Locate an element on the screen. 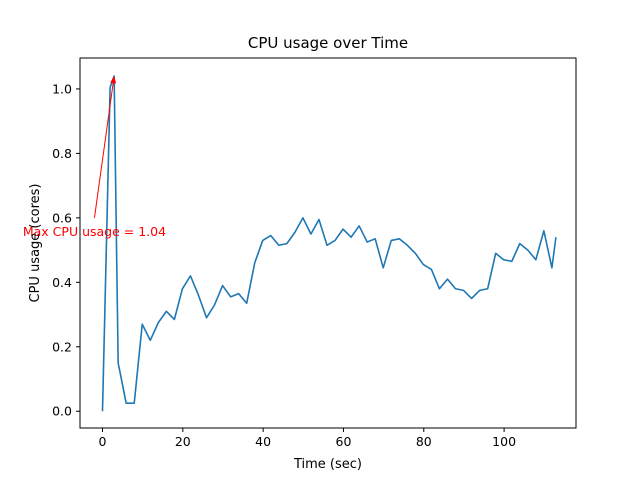 The width and height of the screenshot is (640, 480). annotation-label: Max CPU usage = 1.04 is located at coordinates (94, 231).